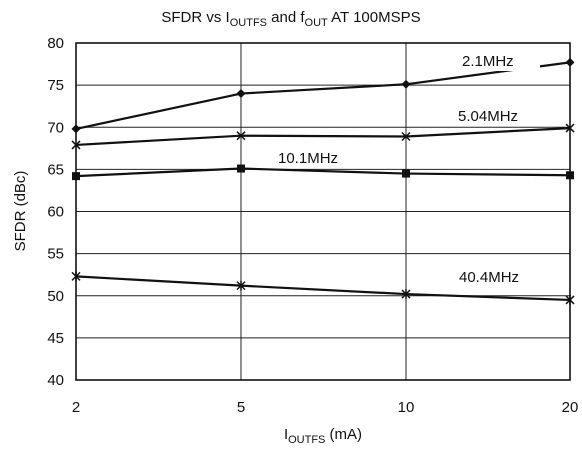 The width and height of the screenshot is (582, 449). Describe the element at coordinates (488, 116) in the screenshot. I see `series-label-5-04mhz: 5.04MHz` at that location.